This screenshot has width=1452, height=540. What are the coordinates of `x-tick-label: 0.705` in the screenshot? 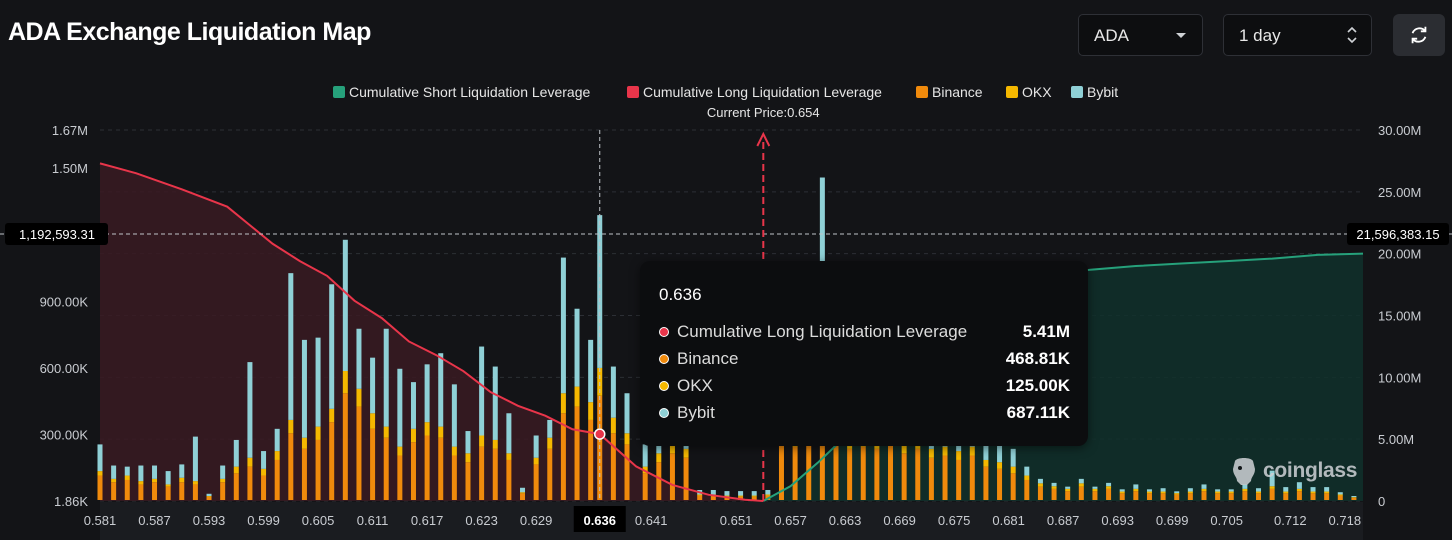 It's located at (1226, 520).